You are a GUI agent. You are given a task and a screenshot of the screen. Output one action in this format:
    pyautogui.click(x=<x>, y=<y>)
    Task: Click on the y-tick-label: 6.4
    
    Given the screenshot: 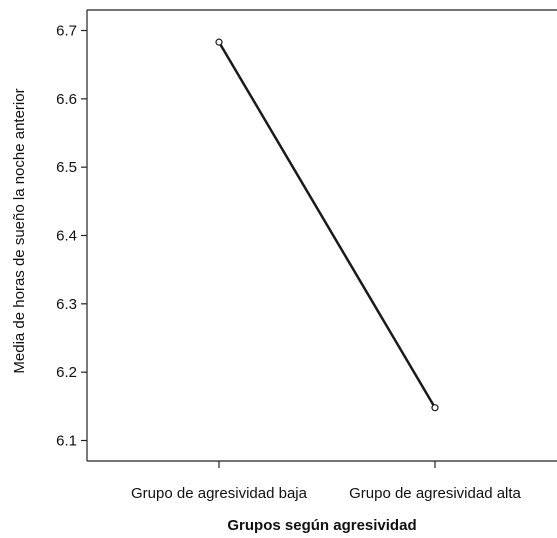 What is the action you would take?
    pyautogui.click(x=66, y=236)
    